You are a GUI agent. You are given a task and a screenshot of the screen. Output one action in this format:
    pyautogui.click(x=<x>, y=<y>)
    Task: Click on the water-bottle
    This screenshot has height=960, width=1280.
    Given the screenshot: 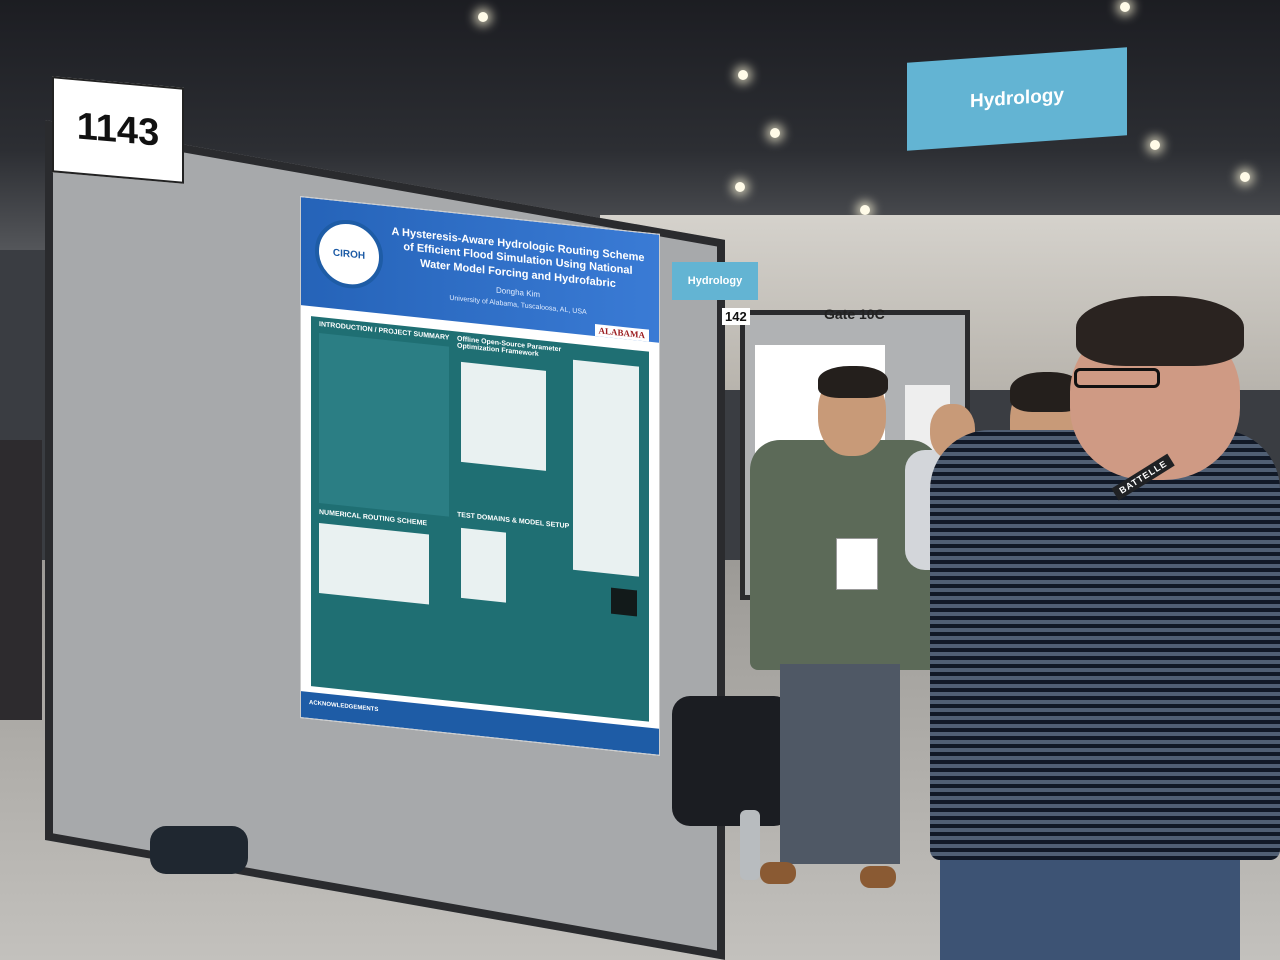 What is the action you would take?
    pyautogui.click(x=750, y=845)
    